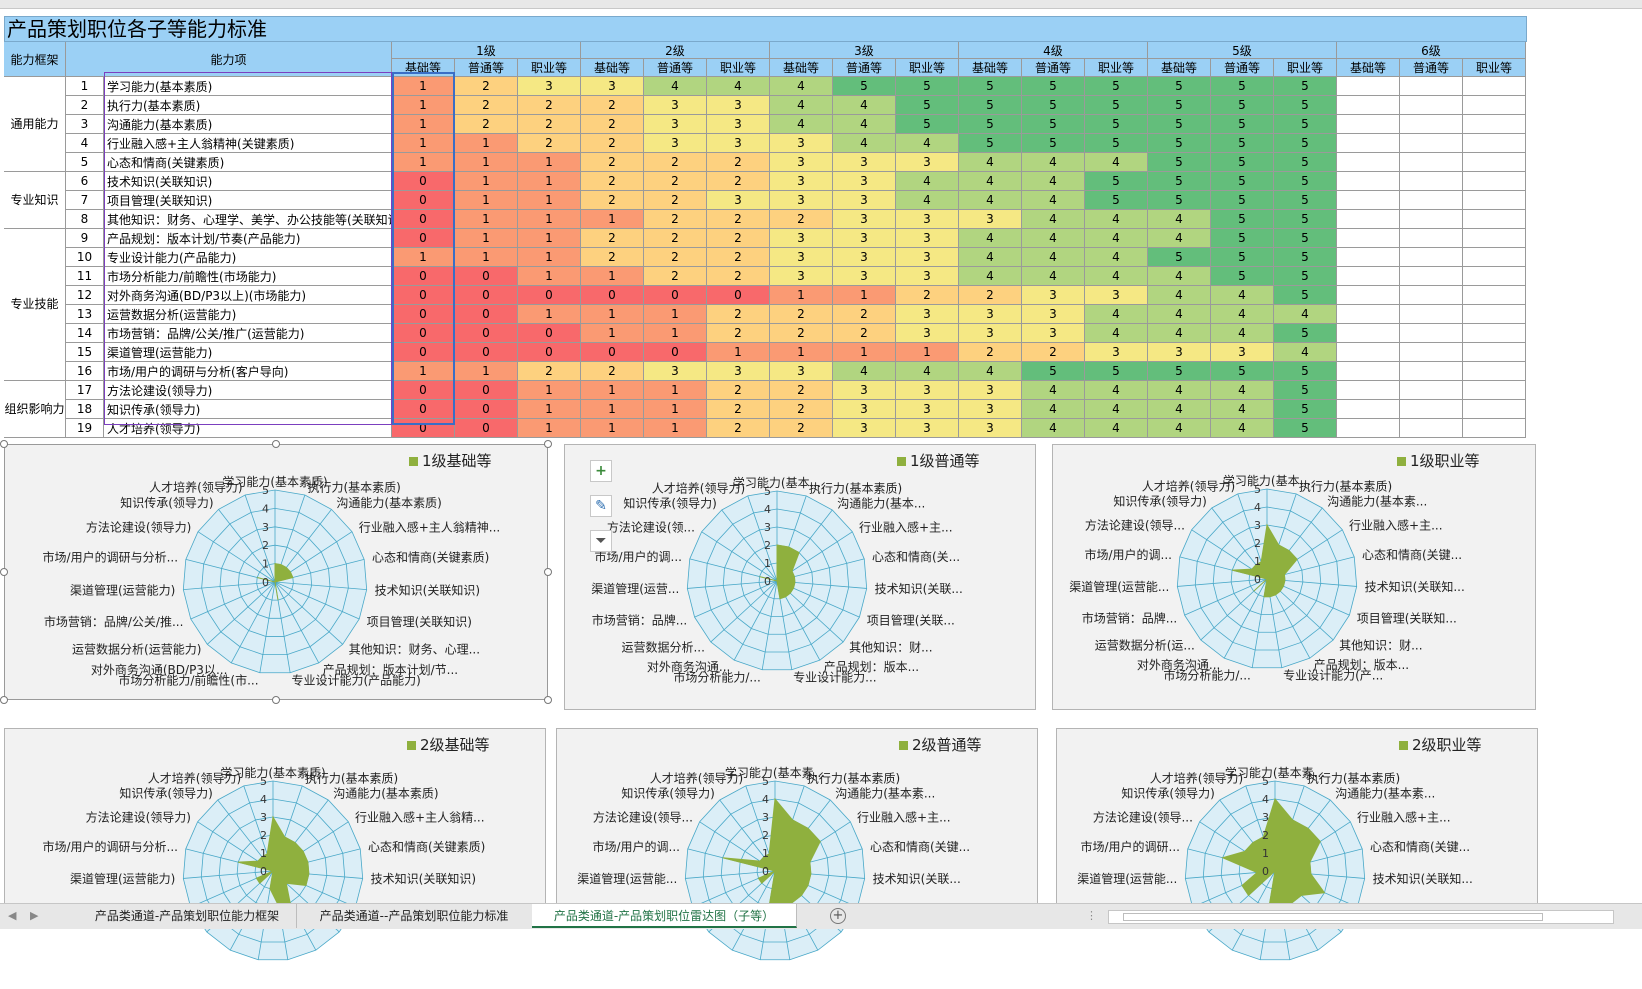 The width and height of the screenshot is (1642, 989). What do you see at coordinates (248, 333) in the screenshot?
I see `ability-name: 市场营销：品牌/公关/推广(运营能力)` at bounding box center [248, 333].